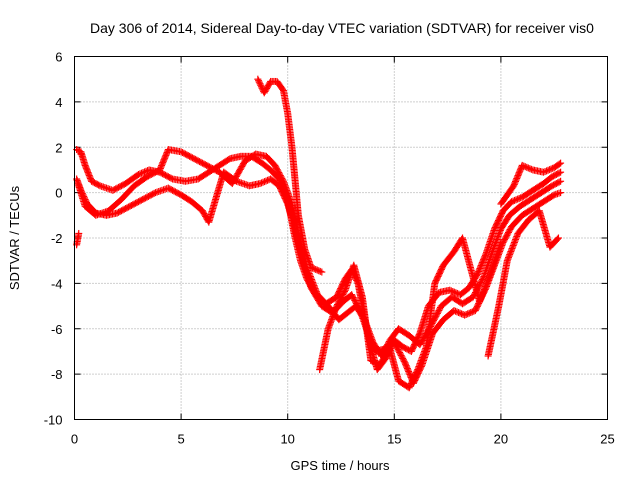 The width and height of the screenshot is (640, 480). Describe the element at coordinates (74, 439) in the screenshot. I see `x-tick-label: 0` at that location.